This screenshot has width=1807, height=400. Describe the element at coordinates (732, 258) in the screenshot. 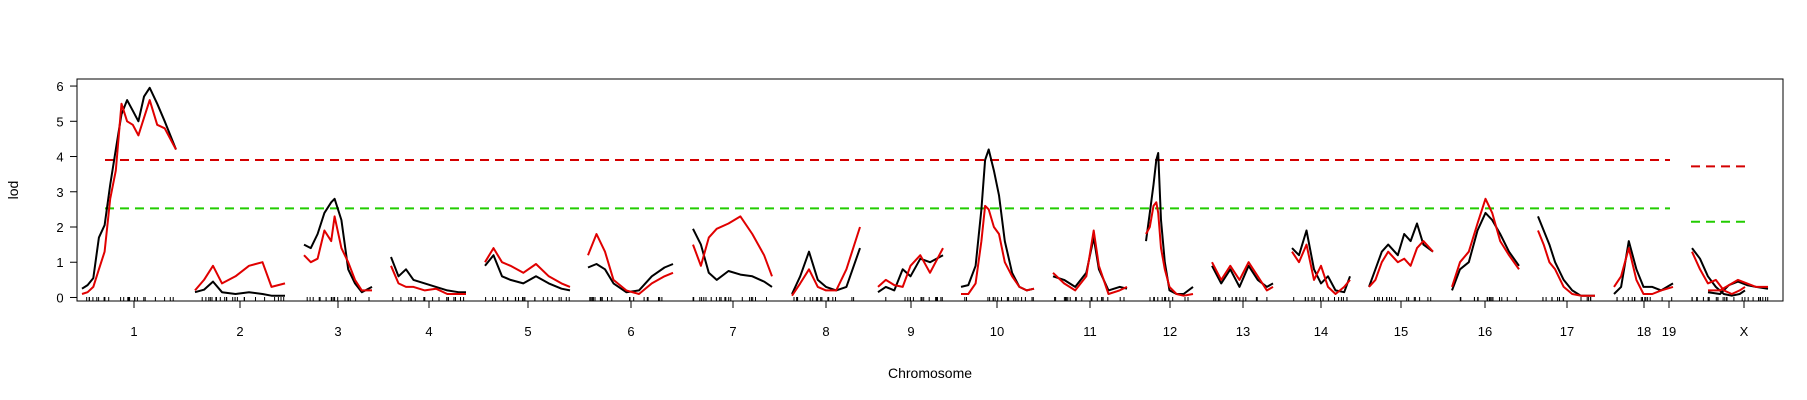

I see `lod-curve-black-chr7` at that location.